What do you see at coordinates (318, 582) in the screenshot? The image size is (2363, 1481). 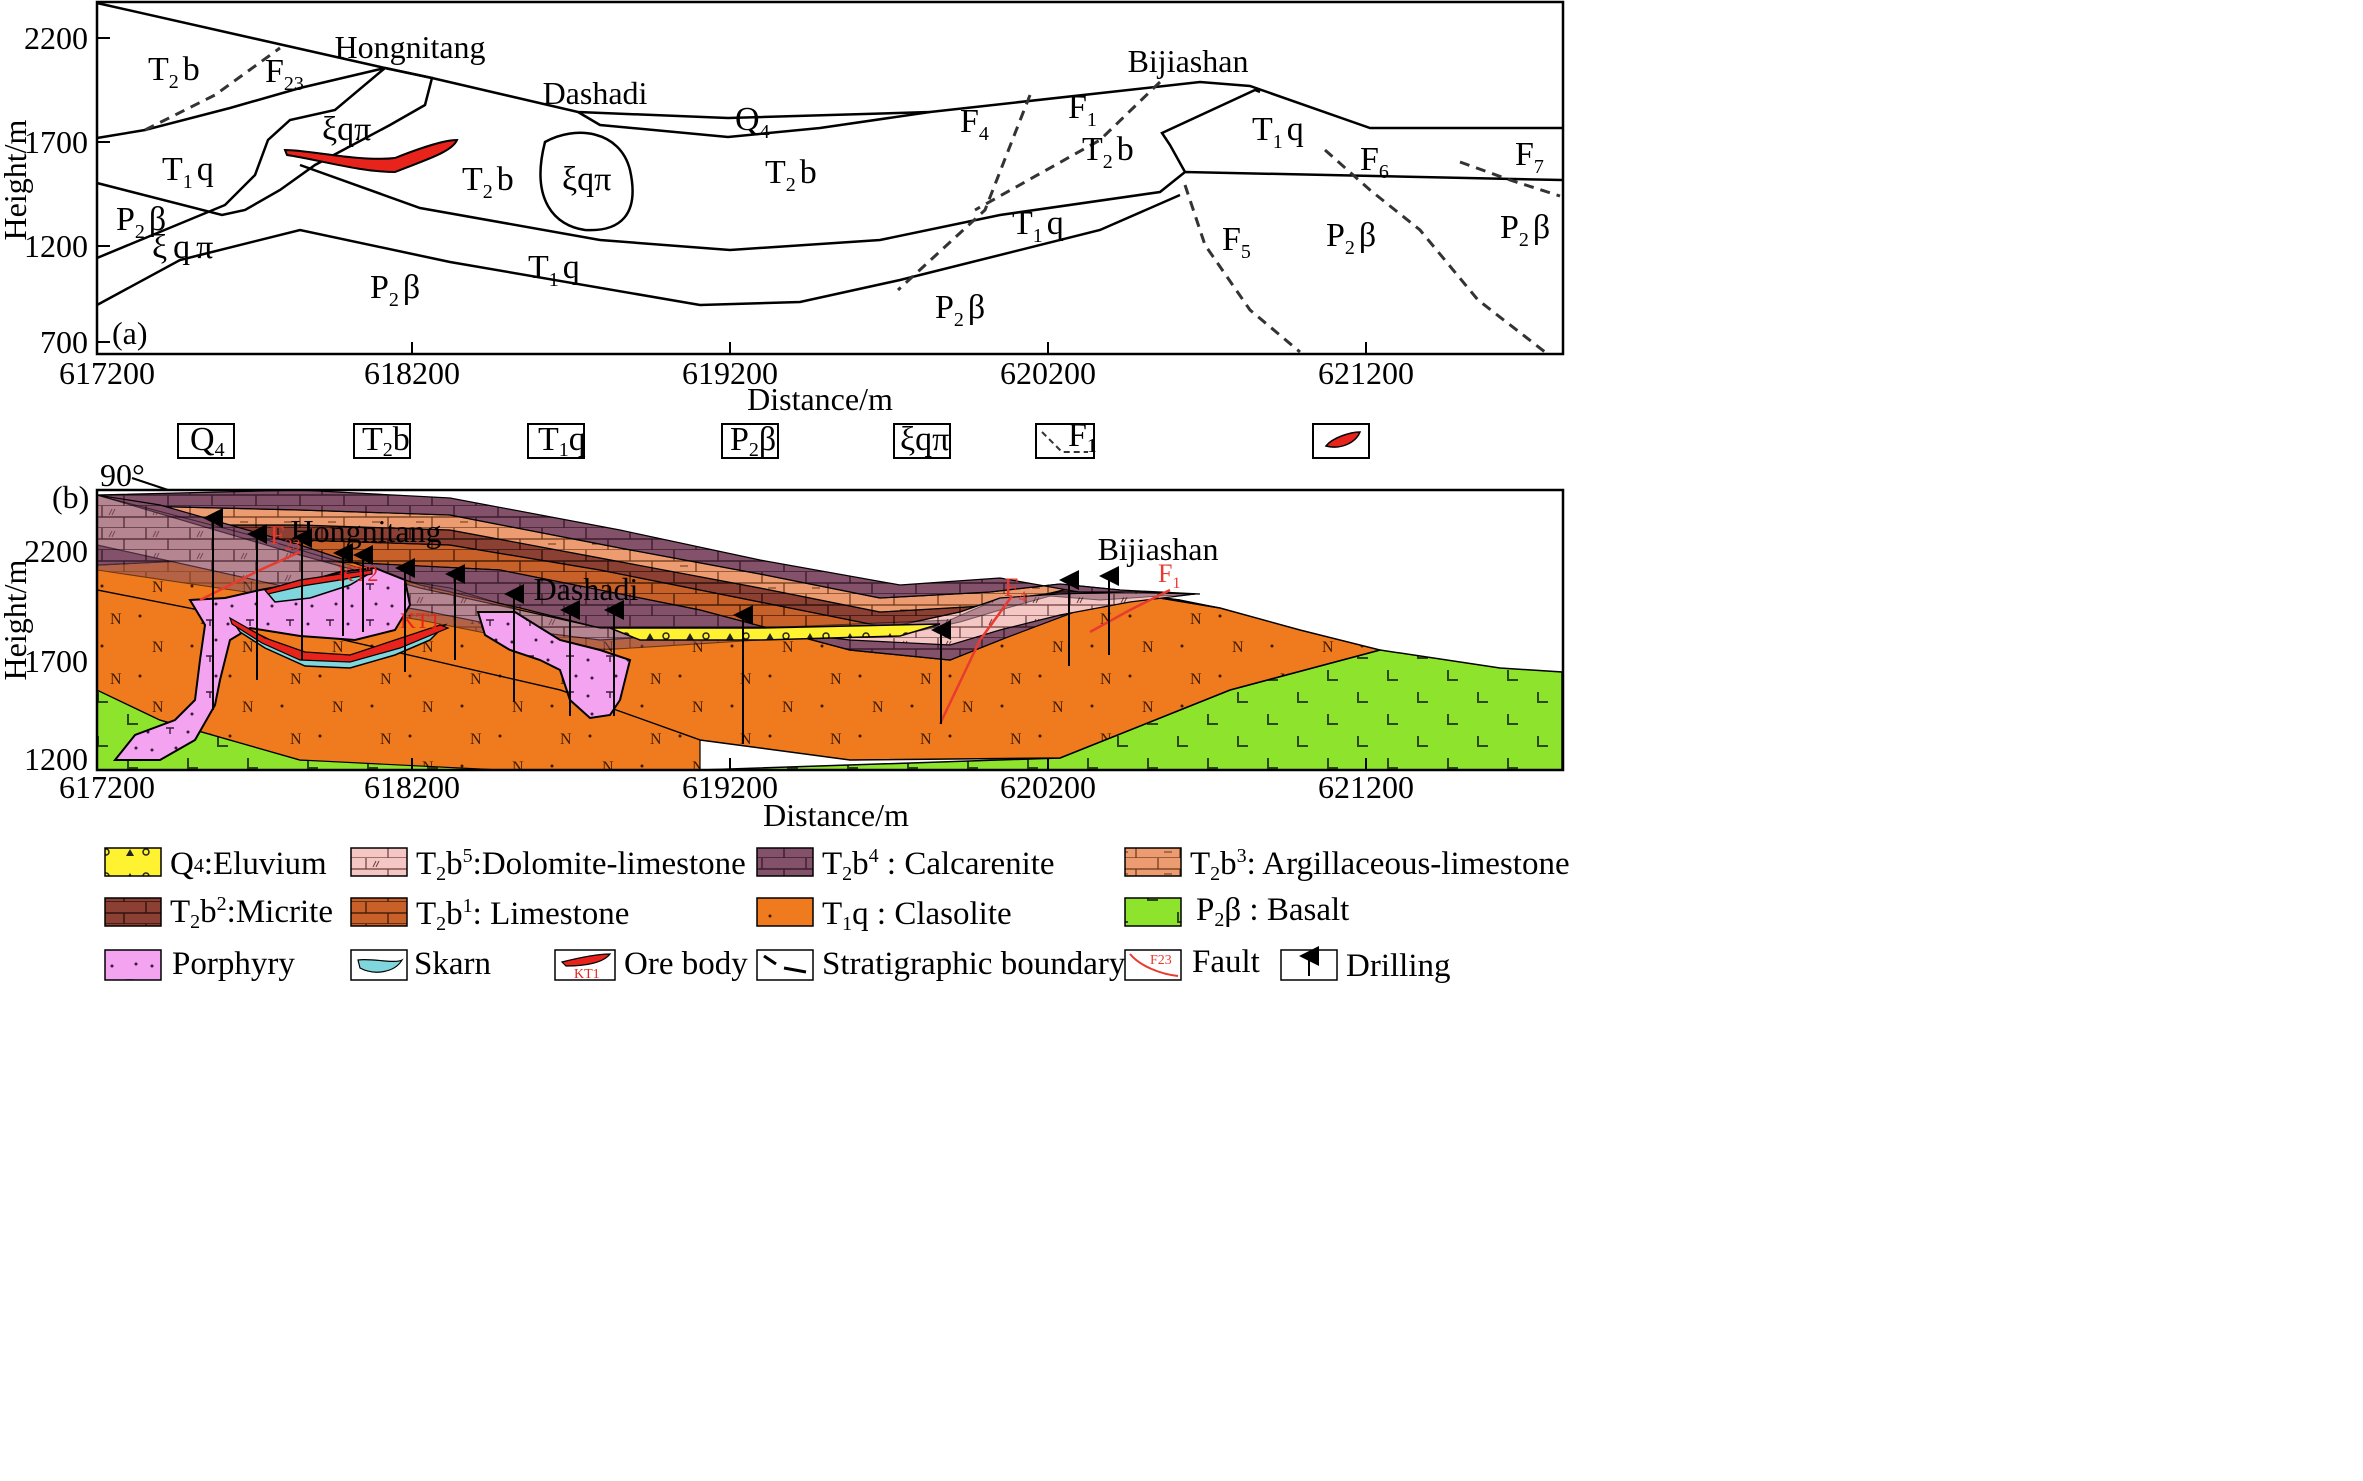 I see `ore-kt2` at bounding box center [318, 582].